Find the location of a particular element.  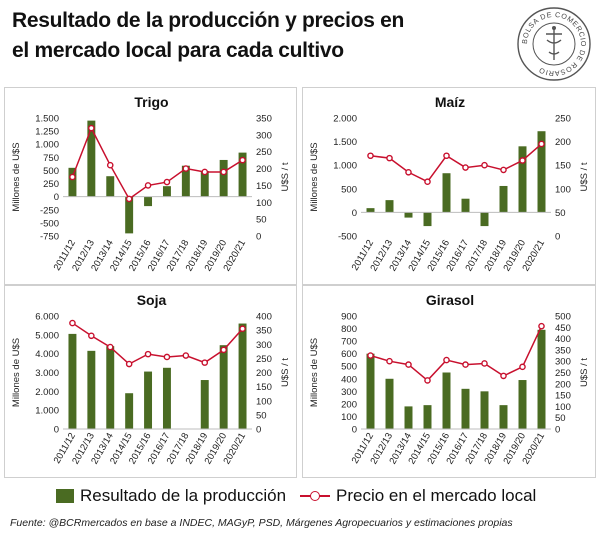

y2-tick-label: 500 is located at coordinates (563, 317).